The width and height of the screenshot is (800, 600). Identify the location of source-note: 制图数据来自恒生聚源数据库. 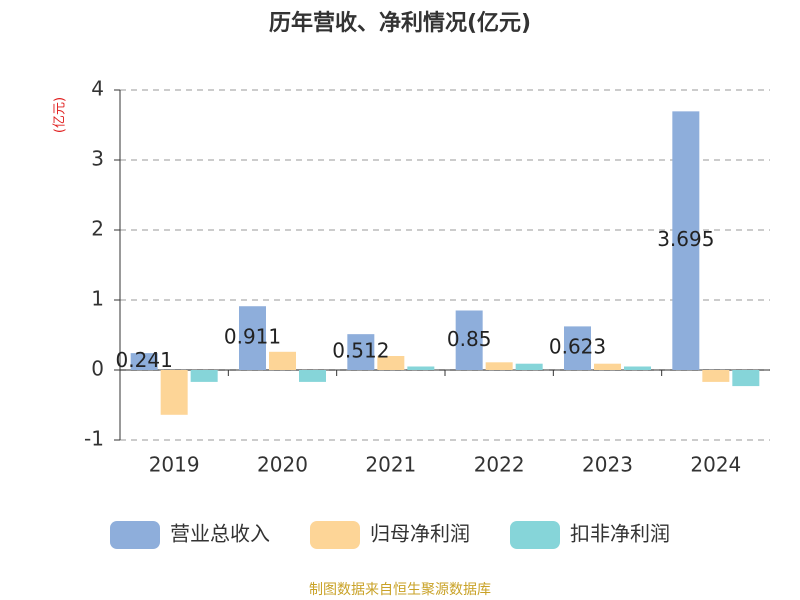
(400, 590).